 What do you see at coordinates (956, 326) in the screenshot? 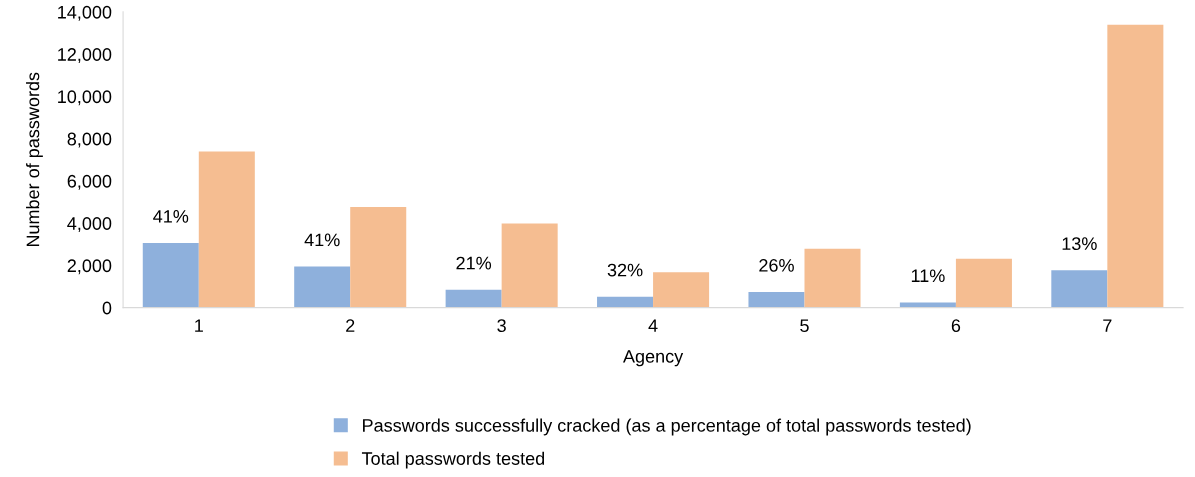
I see `x-tick-label: 6` at bounding box center [956, 326].